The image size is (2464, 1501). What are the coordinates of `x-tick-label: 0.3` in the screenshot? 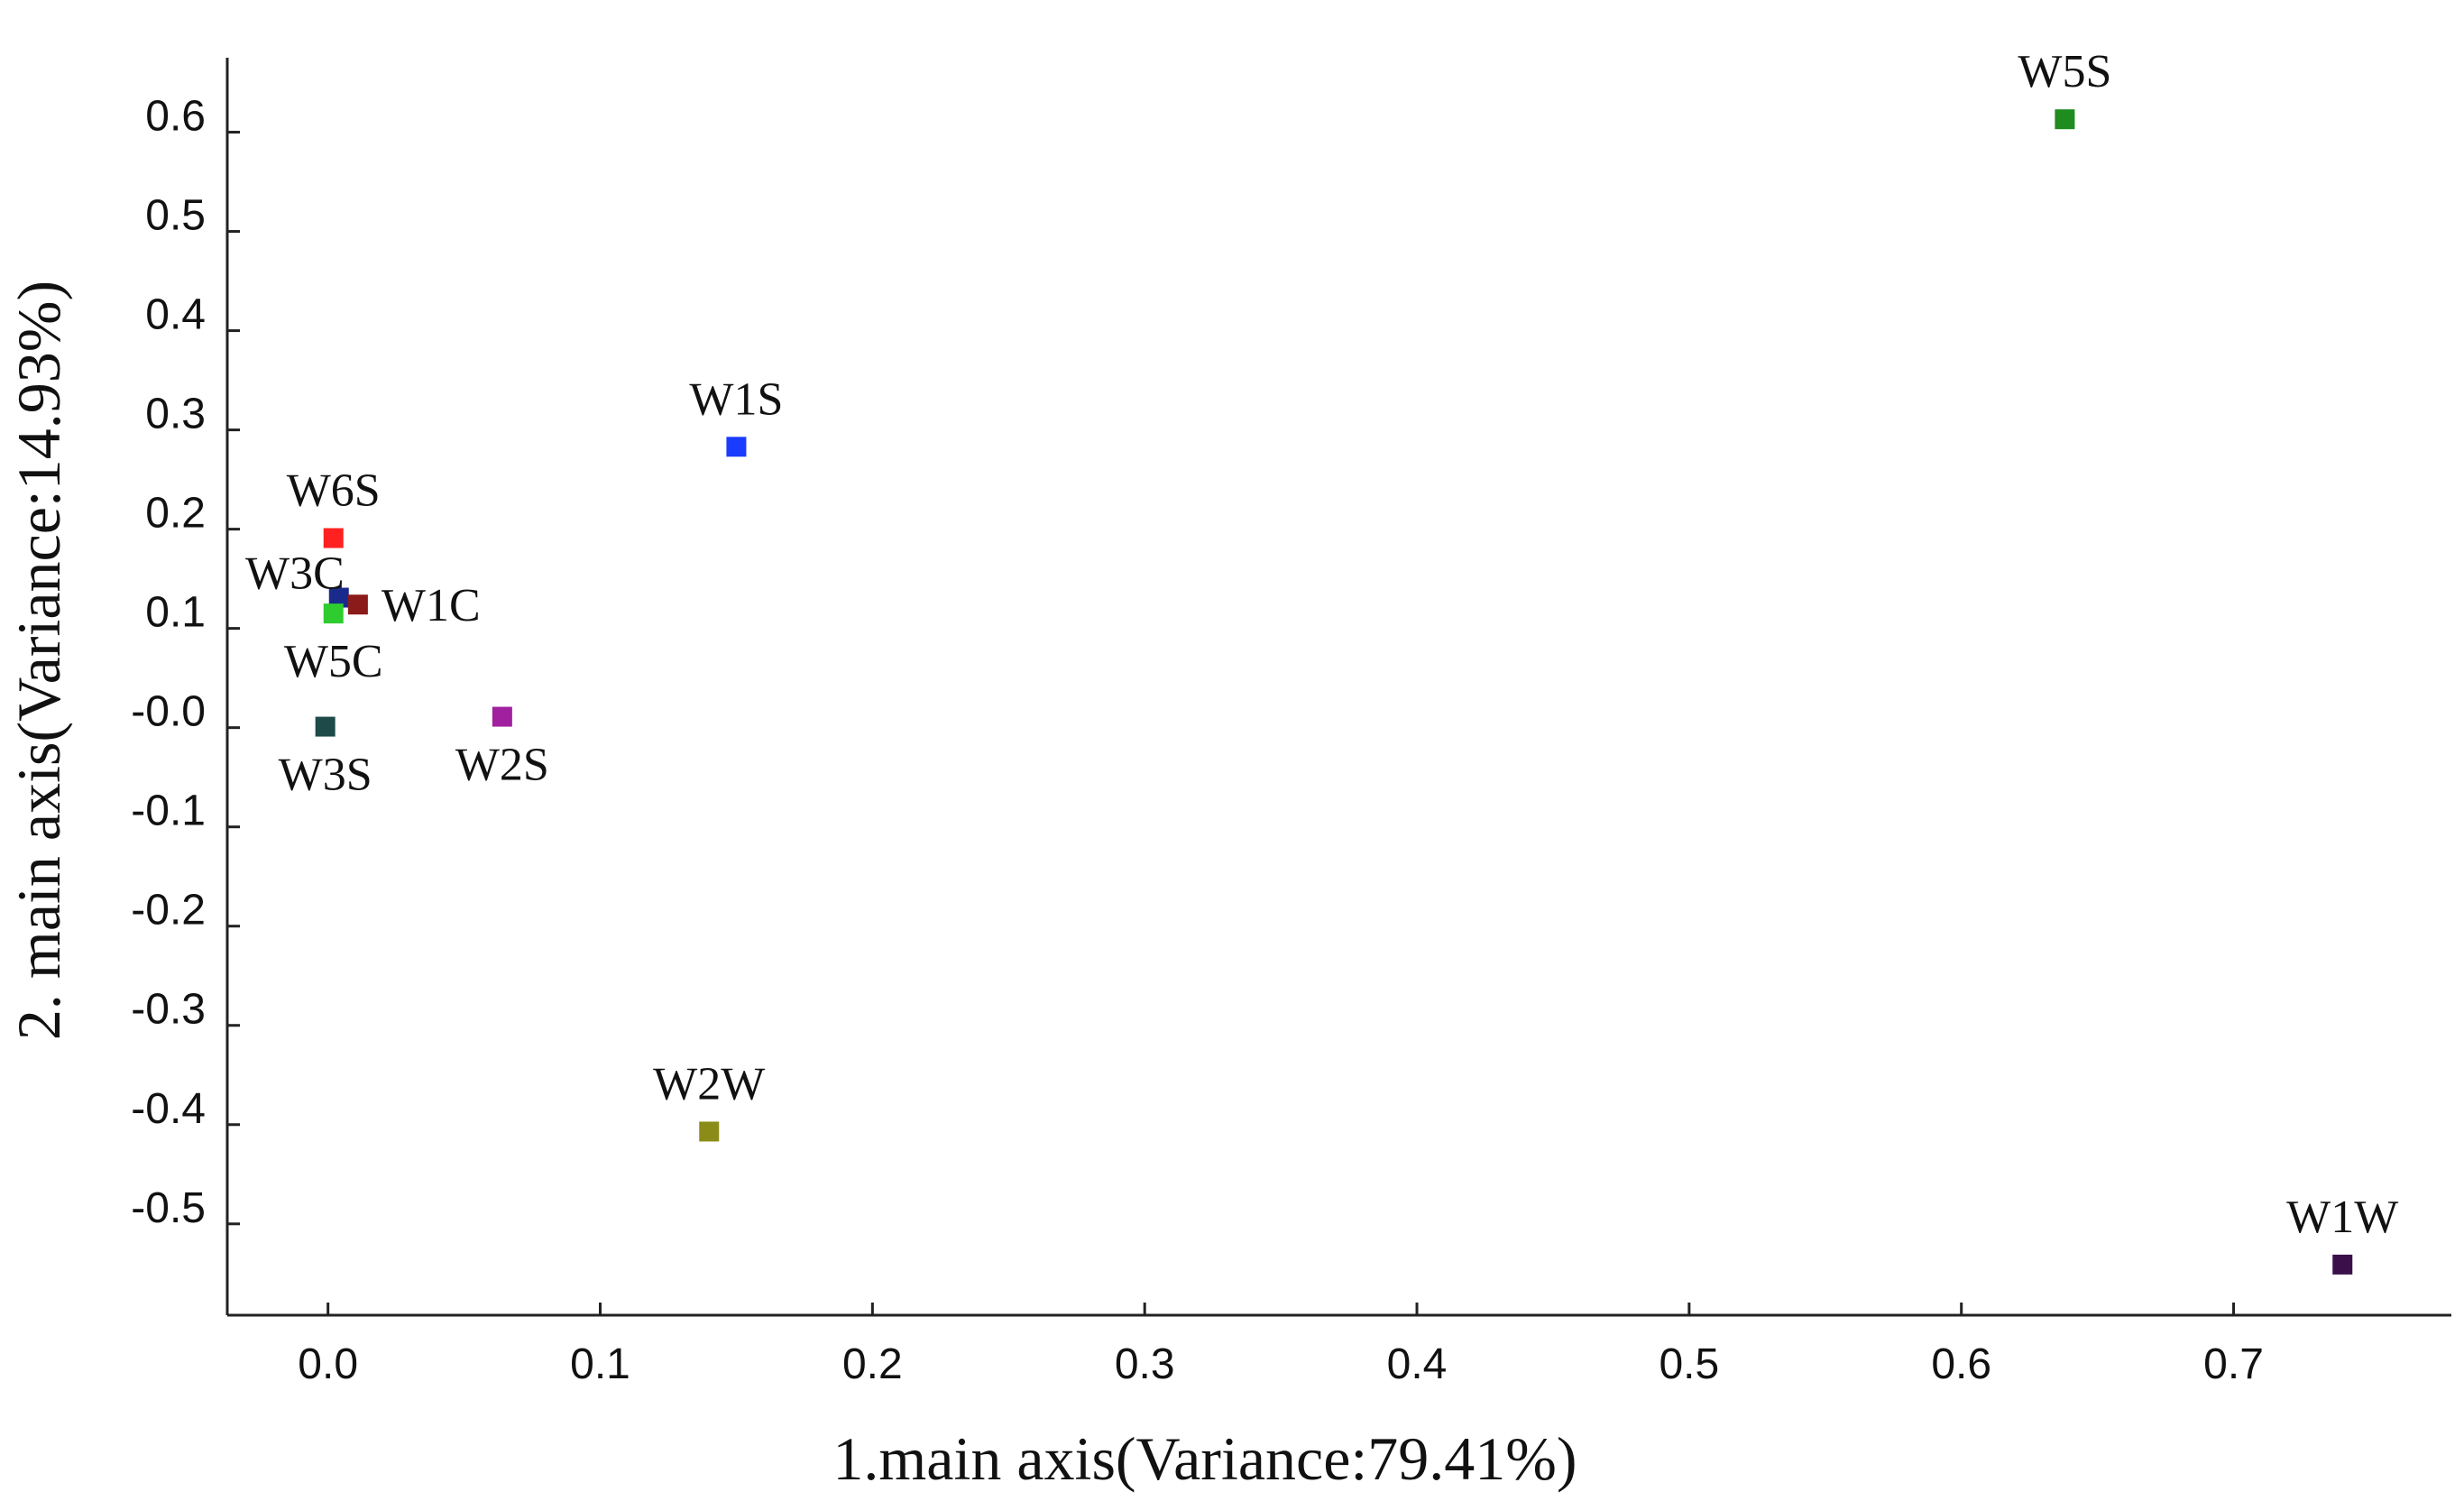 It's located at (1145, 1364).